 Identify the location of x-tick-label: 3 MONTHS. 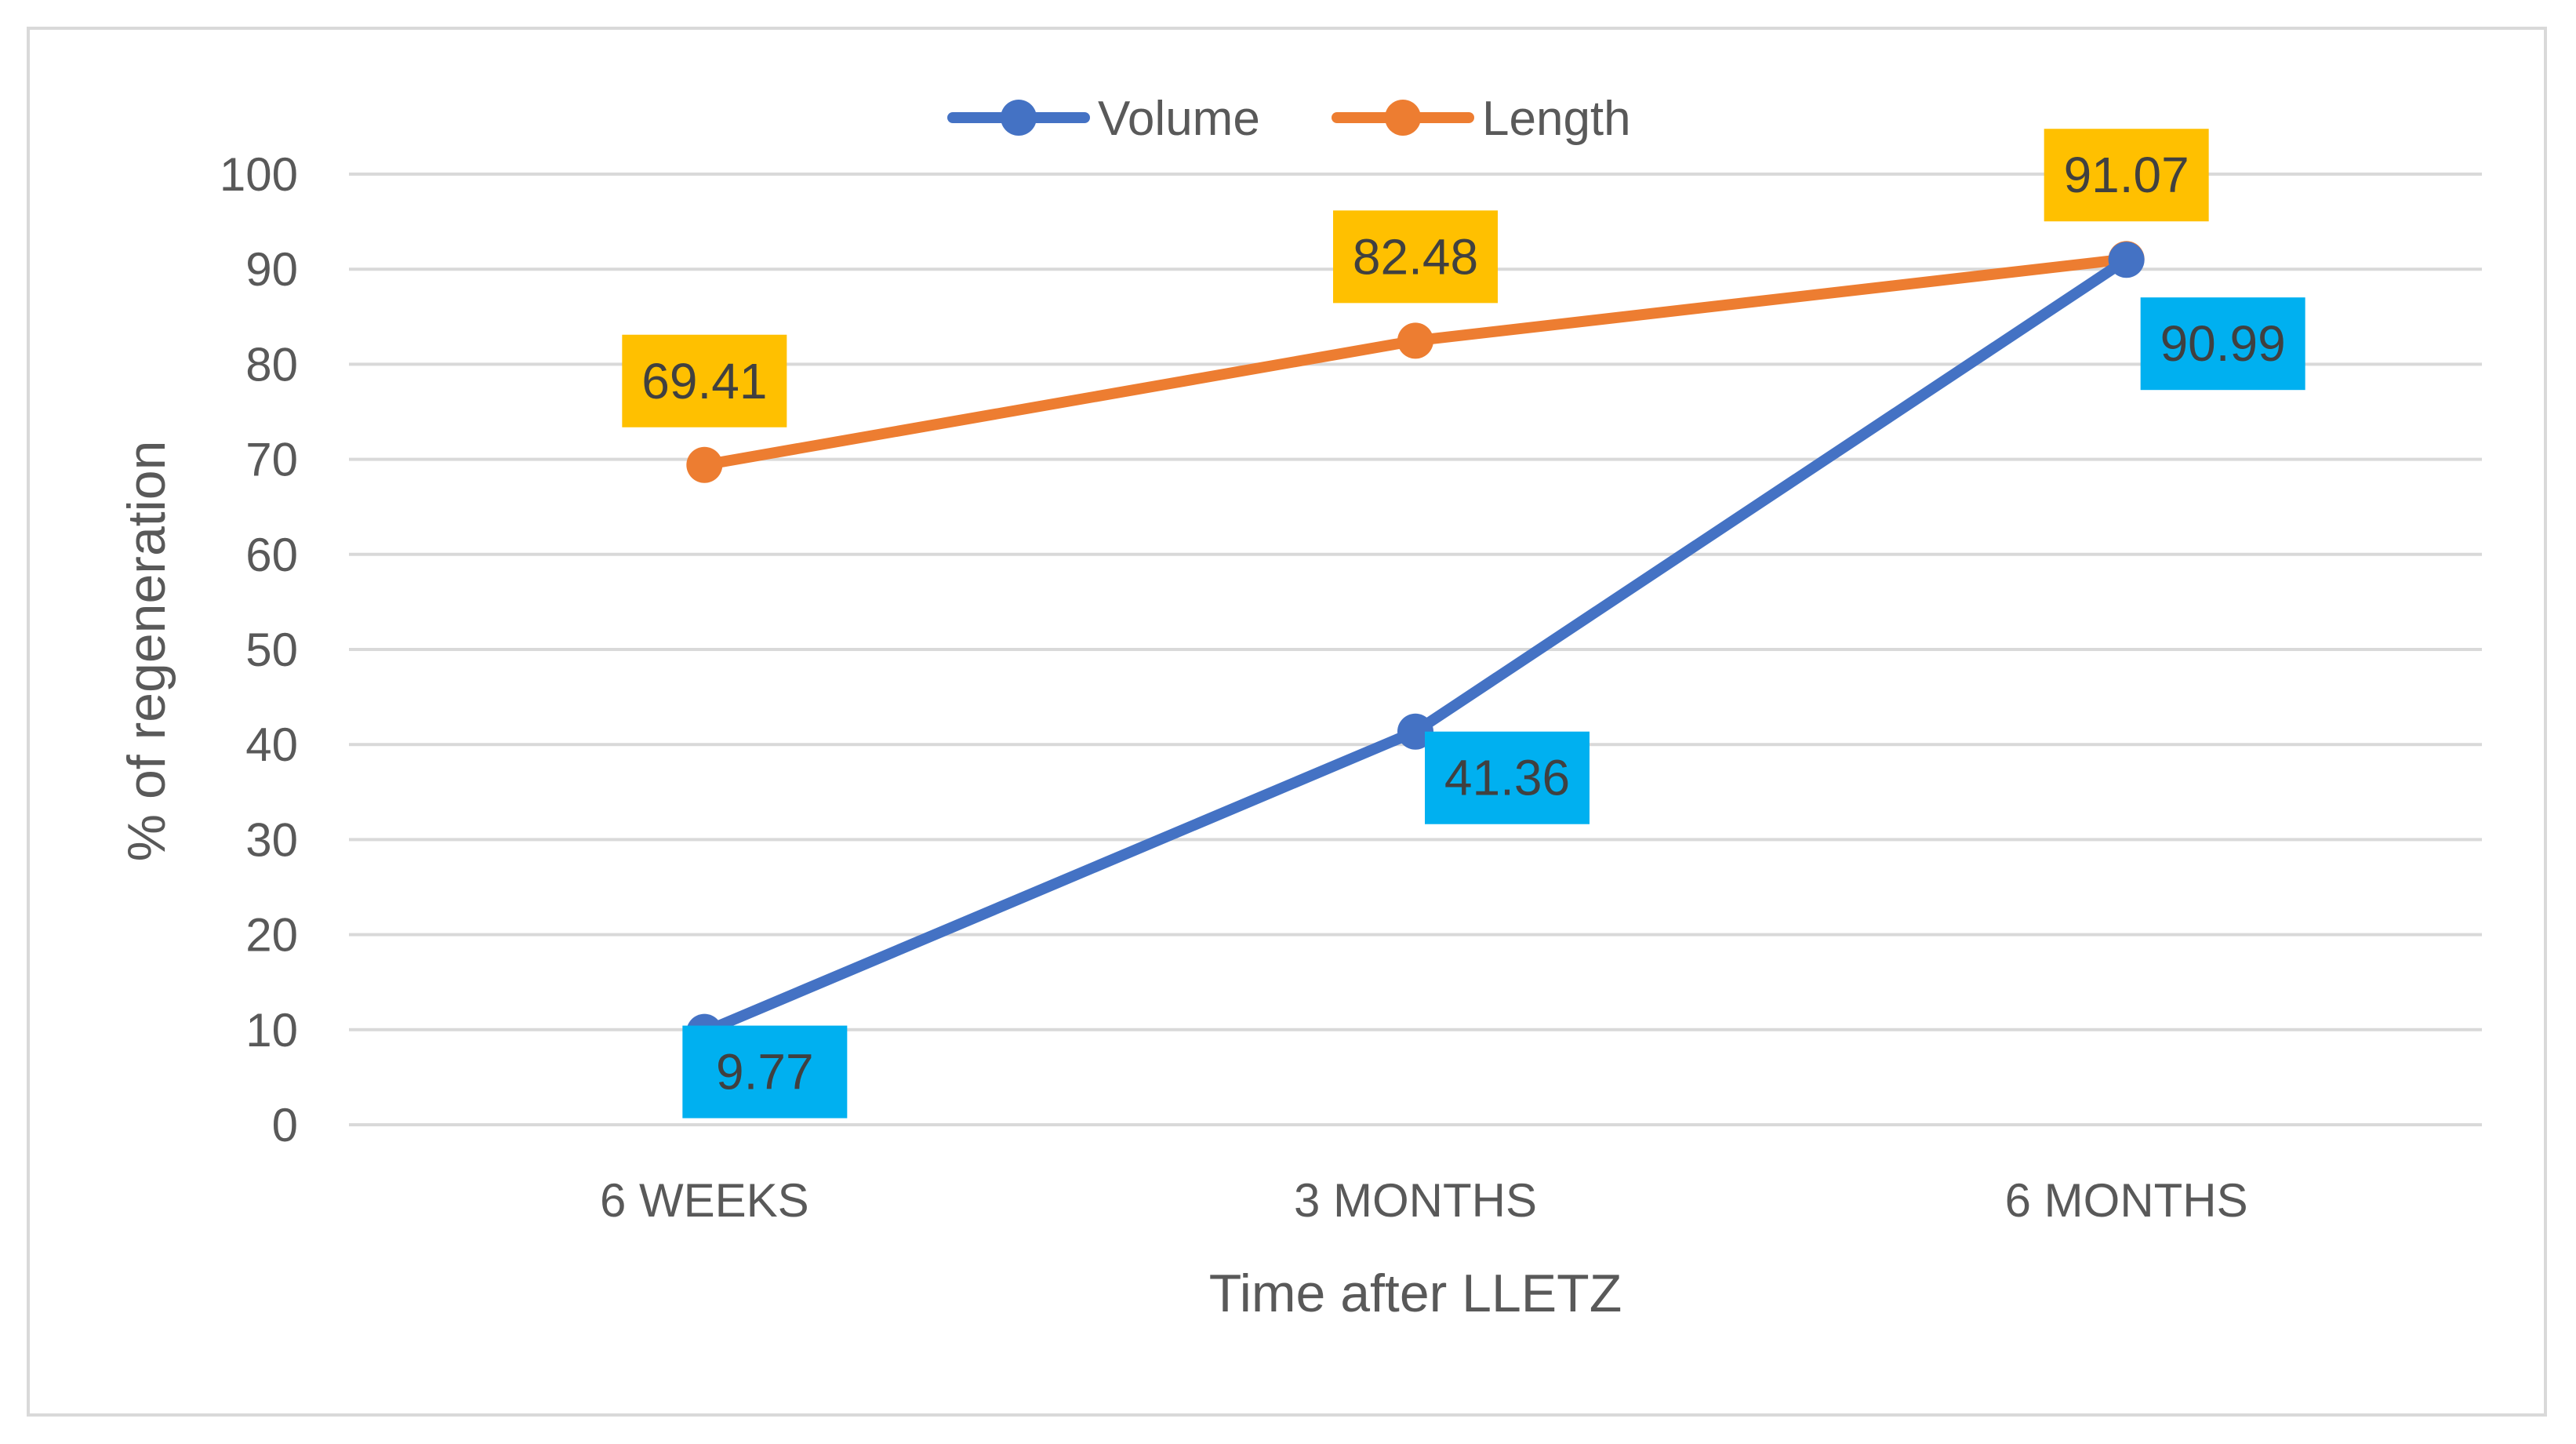
(1415, 1200).